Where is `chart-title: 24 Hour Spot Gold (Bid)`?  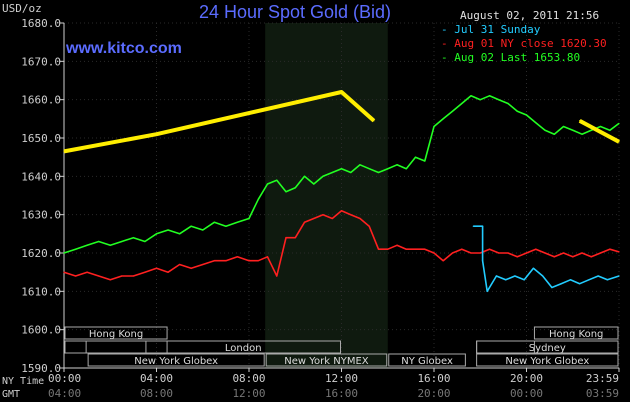
chart-title: 24 Hour Spot Gold (Bid) is located at coordinates (295, 12).